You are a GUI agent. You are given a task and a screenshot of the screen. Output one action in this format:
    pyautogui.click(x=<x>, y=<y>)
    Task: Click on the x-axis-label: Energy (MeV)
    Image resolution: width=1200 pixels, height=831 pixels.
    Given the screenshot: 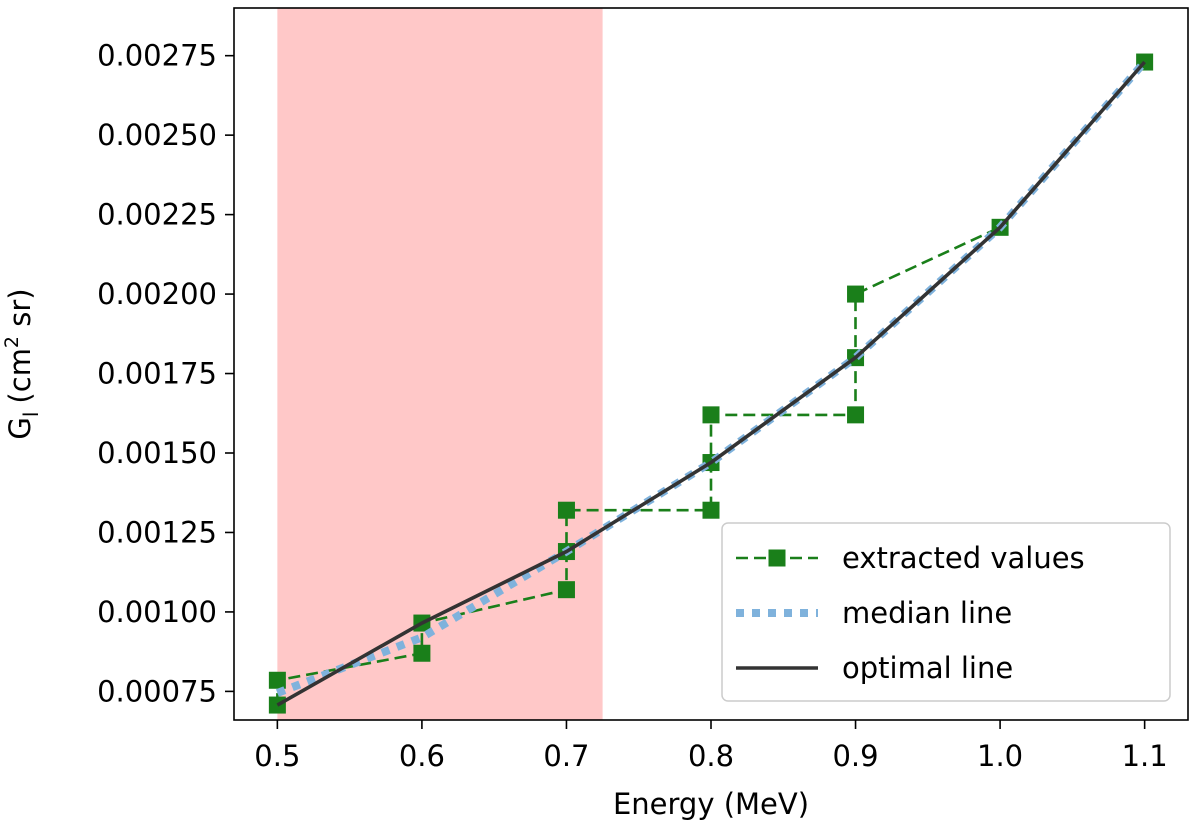 What is the action you would take?
    pyautogui.click(x=711, y=804)
    